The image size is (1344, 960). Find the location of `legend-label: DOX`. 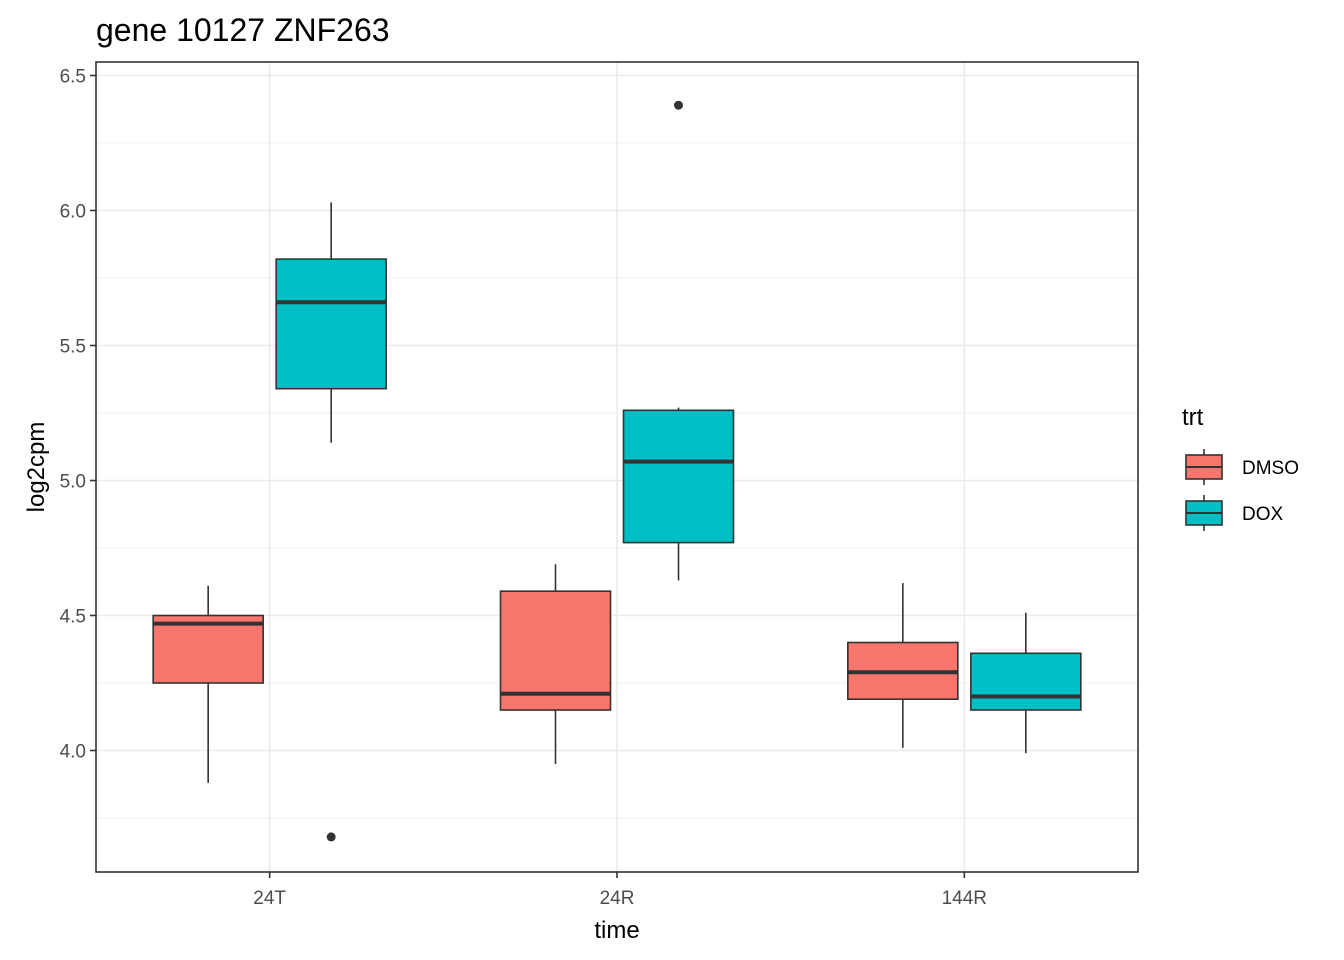

legend-label: DOX is located at coordinates (1263, 514).